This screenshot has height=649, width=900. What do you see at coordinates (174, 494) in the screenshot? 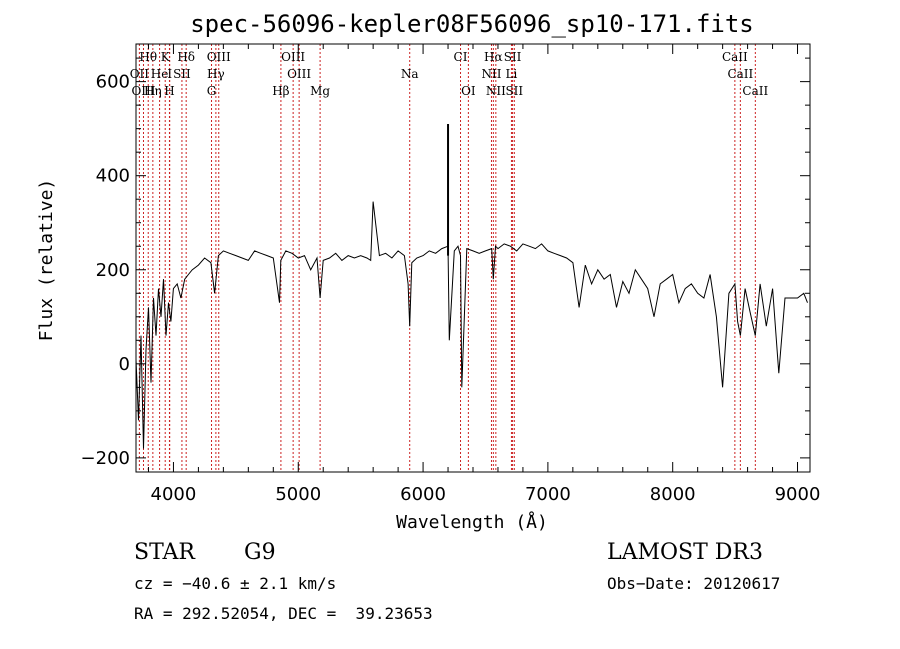
I see `x-tick-label: 4000` at bounding box center [174, 494].